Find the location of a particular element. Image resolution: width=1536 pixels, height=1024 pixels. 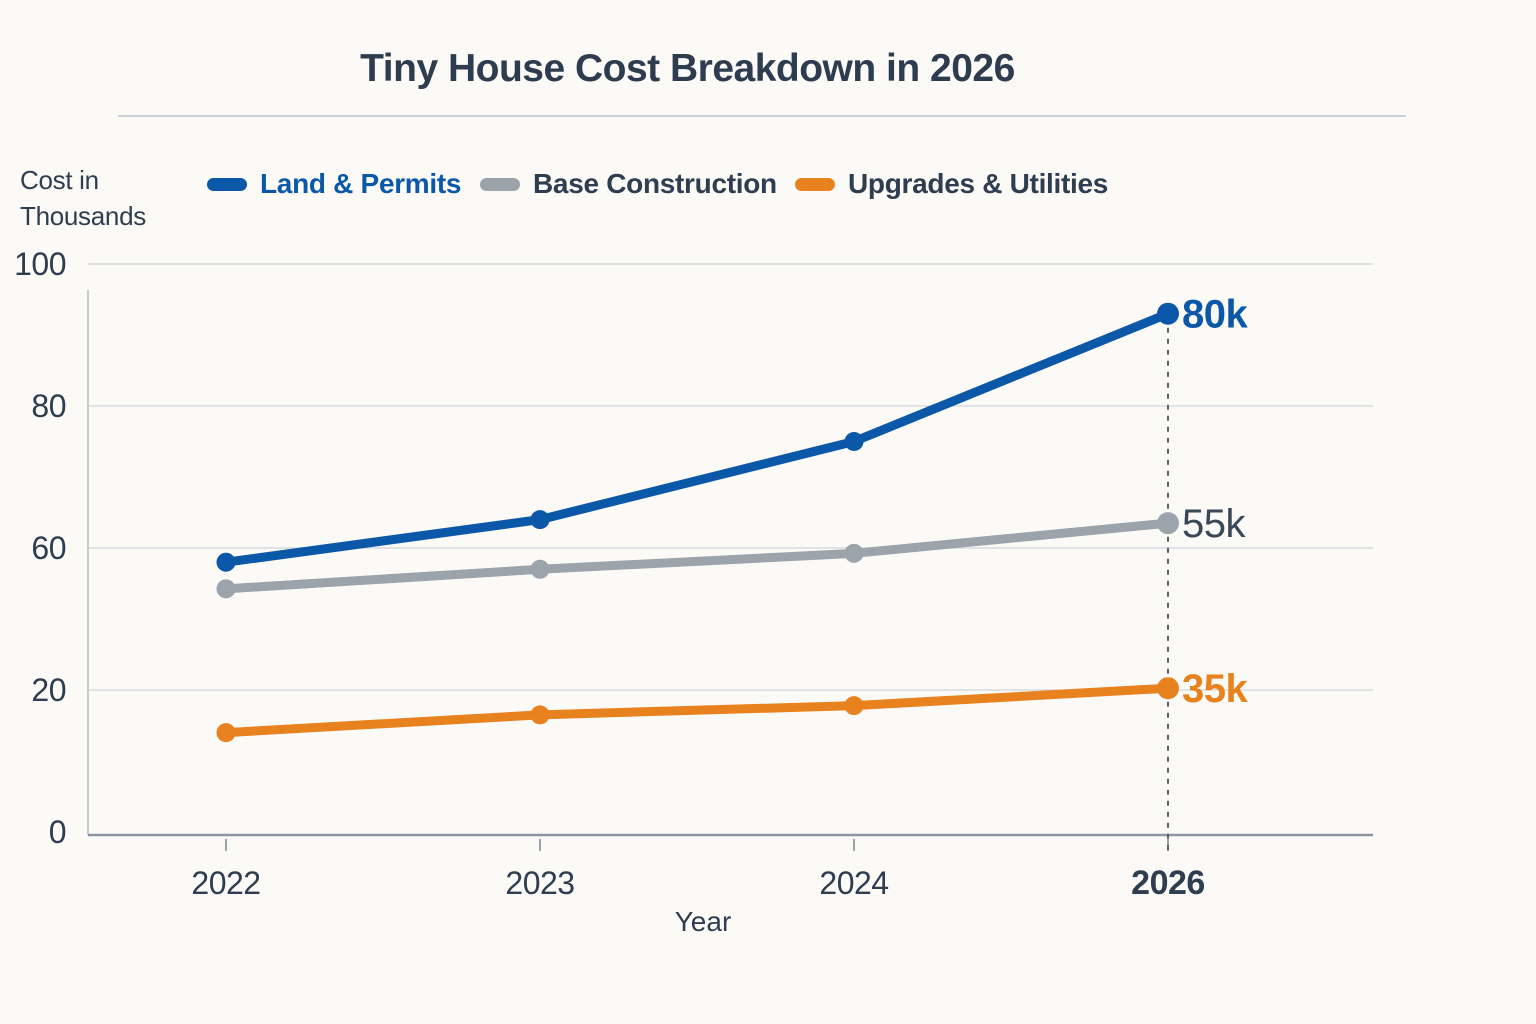

series-line-upgrades-utilities is located at coordinates (697, 710).